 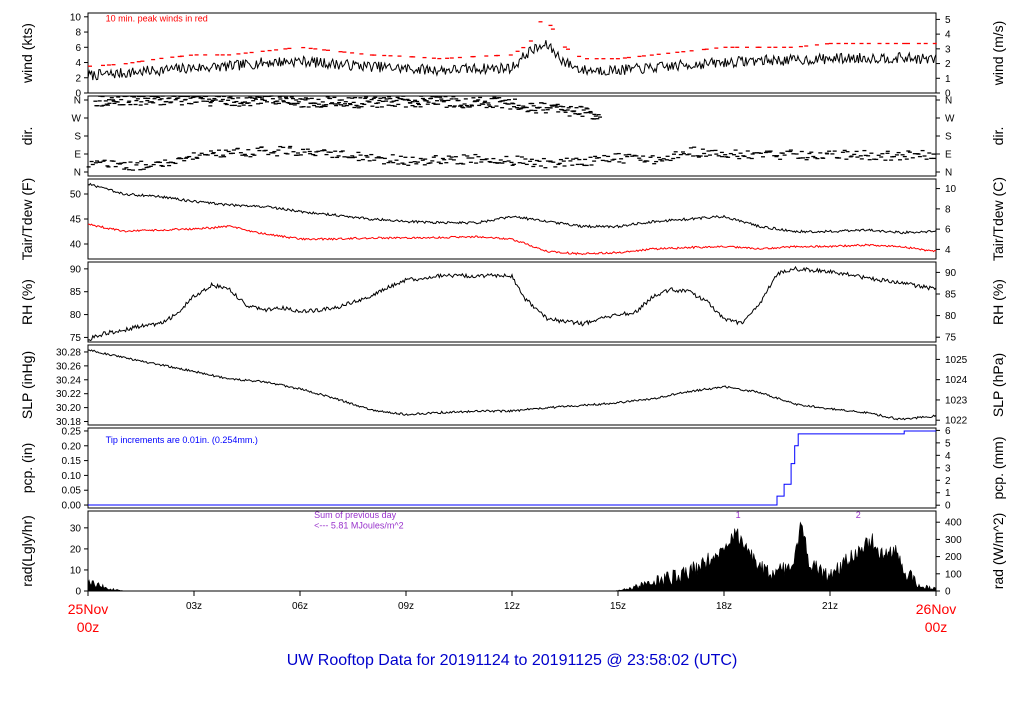 What do you see at coordinates (951, 338) in the screenshot?
I see `right-tick-label: 75` at bounding box center [951, 338].